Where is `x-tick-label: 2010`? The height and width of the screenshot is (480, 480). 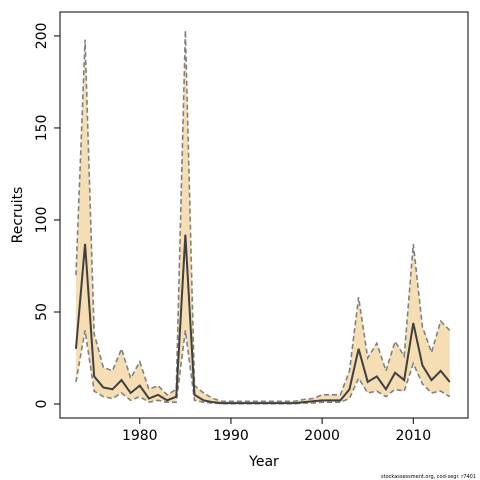 x-tick-label: 2010 is located at coordinates (413, 436).